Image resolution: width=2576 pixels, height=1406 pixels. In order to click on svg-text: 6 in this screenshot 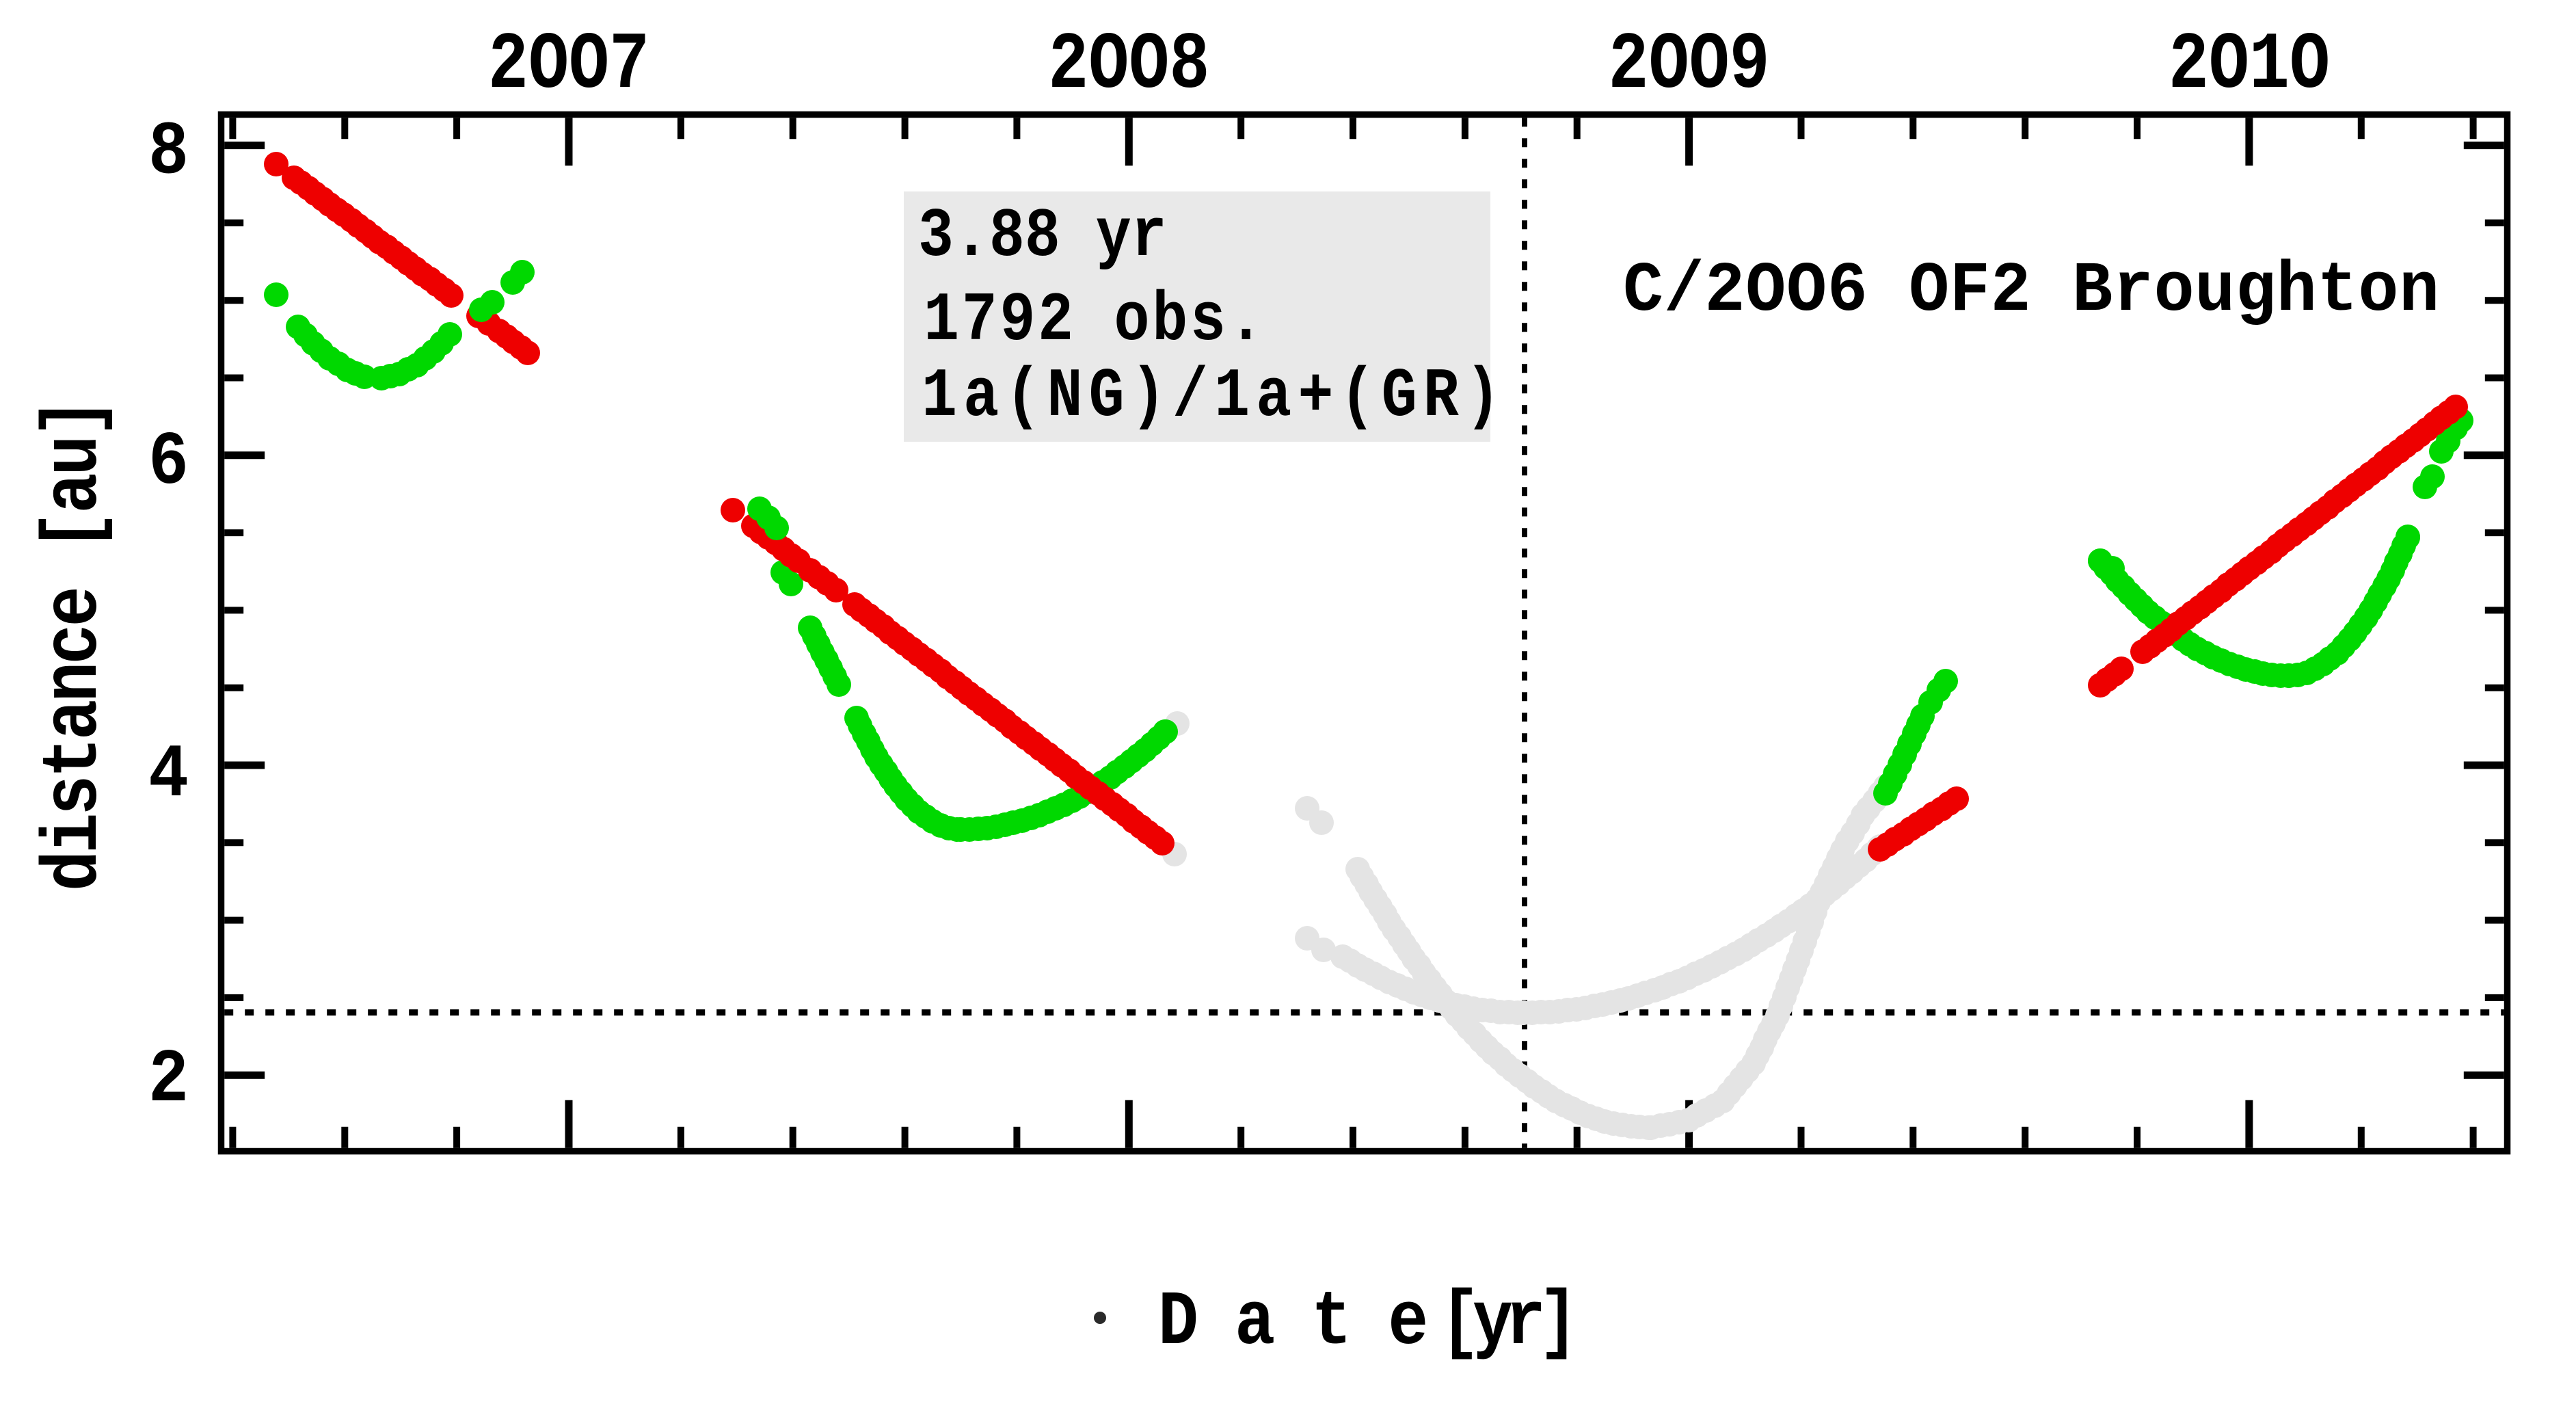, I will do `click(168, 463)`.